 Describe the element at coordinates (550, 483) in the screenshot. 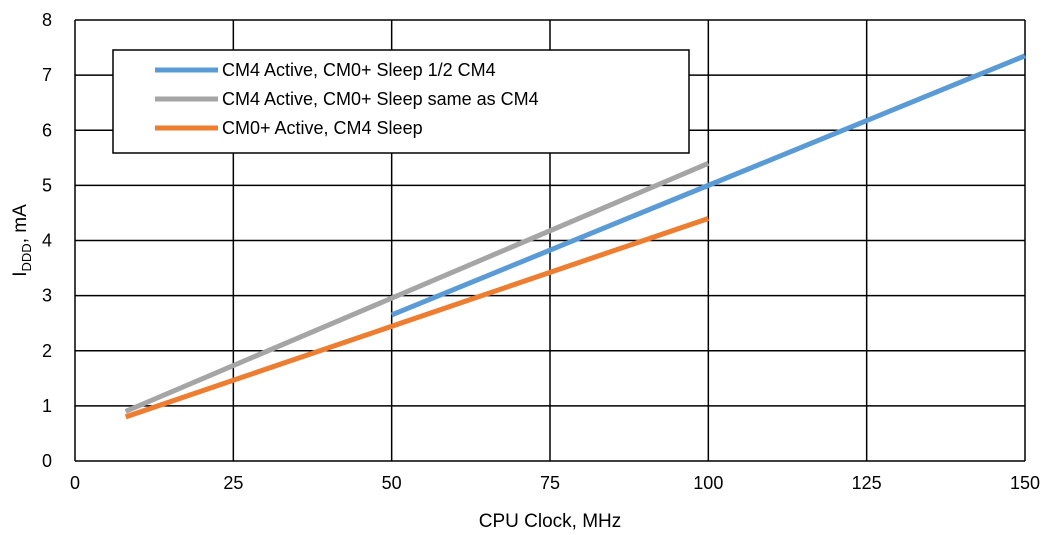

I see `x-tick-label: 75` at that location.